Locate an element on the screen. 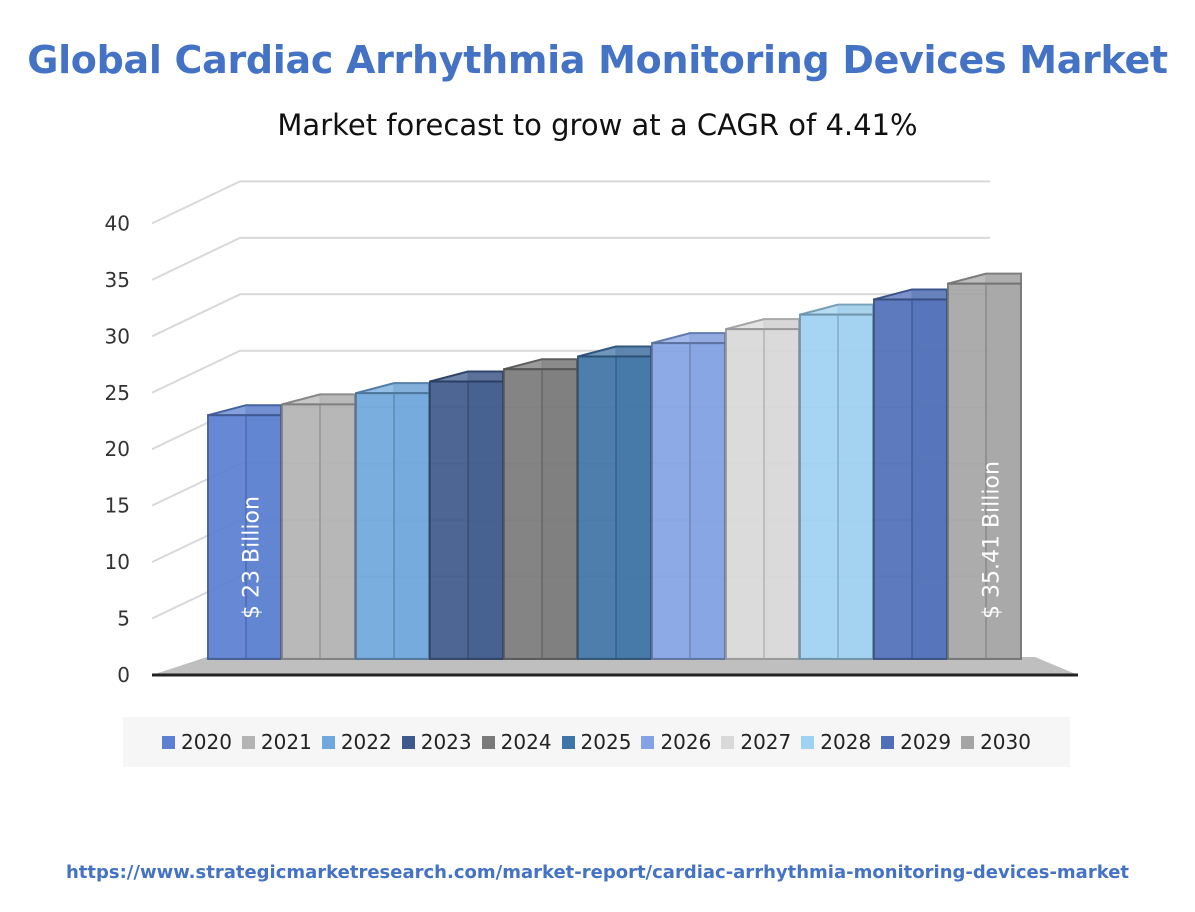 This screenshot has width=1195, height=912. y-tick-label: 40 is located at coordinates (117, 223).